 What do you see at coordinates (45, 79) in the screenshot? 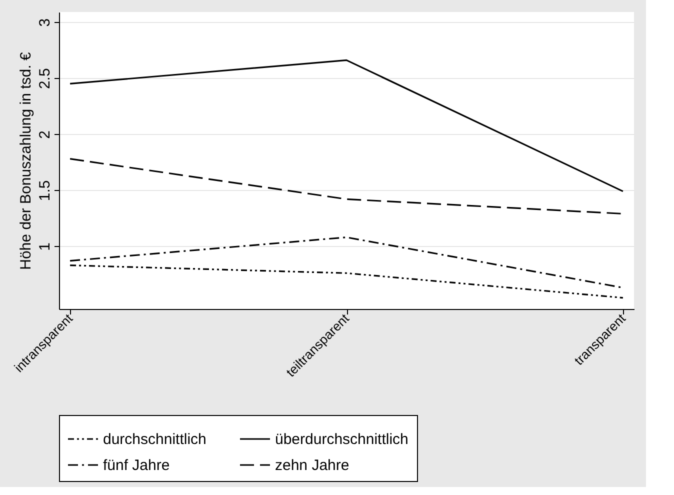
I see `y-tick-label: 2.5` at bounding box center [45, 79].